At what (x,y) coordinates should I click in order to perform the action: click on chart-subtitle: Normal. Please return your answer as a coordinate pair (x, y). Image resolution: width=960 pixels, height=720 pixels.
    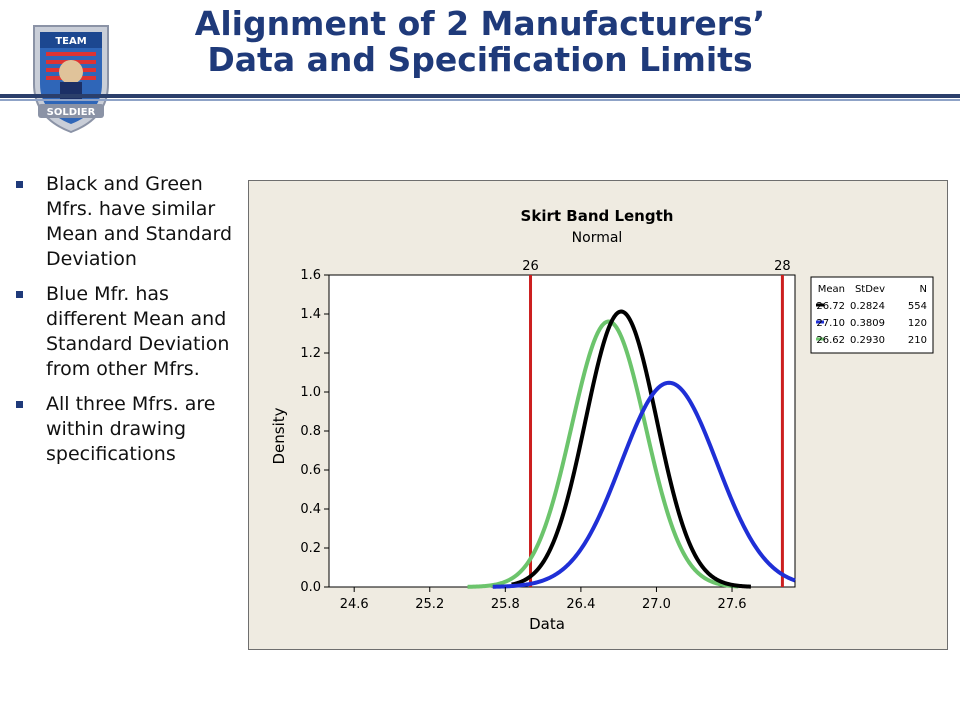
    Looking at the image, I should click on (597, 238).